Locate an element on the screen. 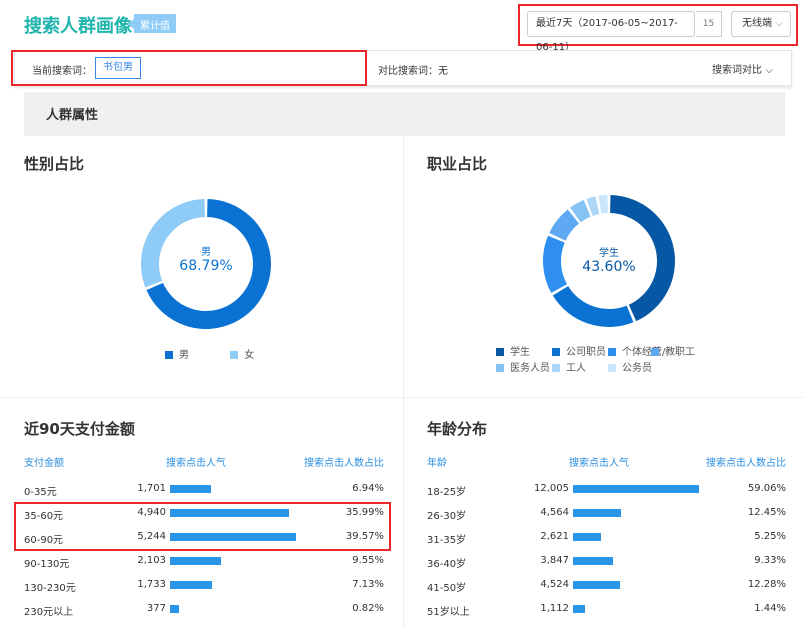 The image size is (803, 628). row-label: 36-40岁 is located at coordinates (447, 564).